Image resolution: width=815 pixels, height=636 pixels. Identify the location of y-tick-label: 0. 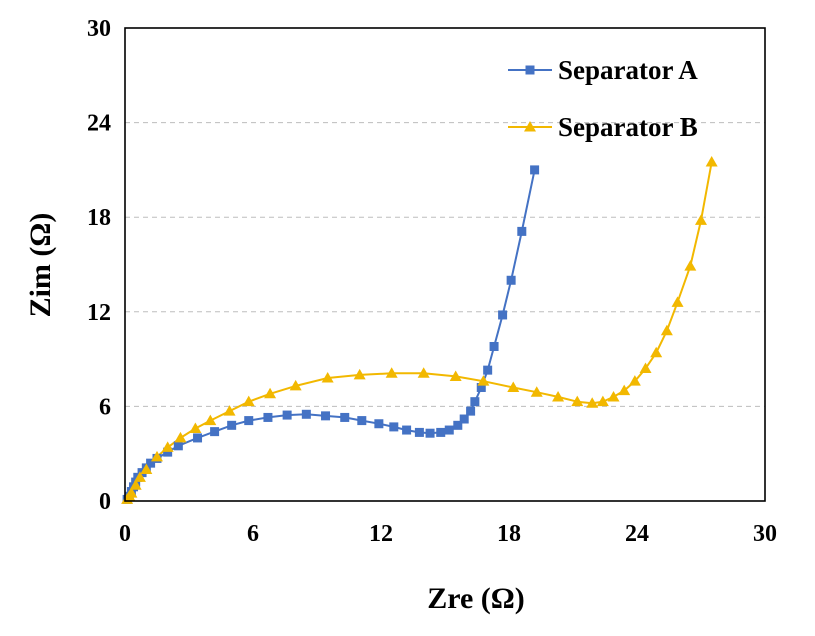
(105, 502).